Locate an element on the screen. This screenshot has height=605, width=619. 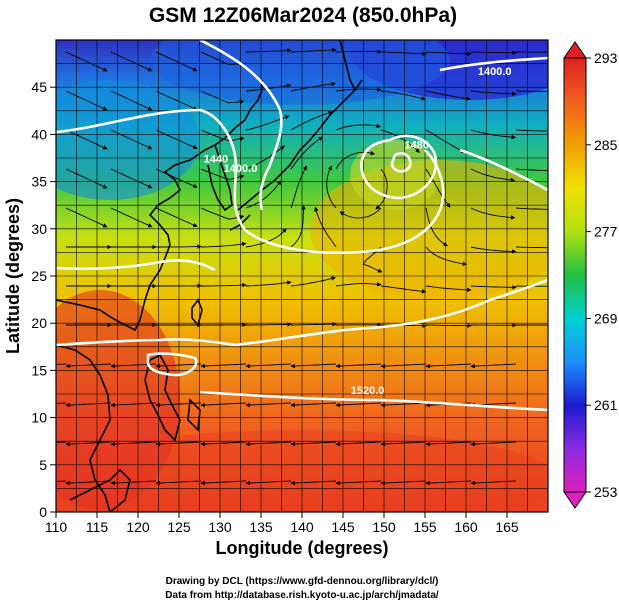
y-axis-ticks: 0 5 10 15 20 25 30 35 40 45 is located at coordinates (43, 299).